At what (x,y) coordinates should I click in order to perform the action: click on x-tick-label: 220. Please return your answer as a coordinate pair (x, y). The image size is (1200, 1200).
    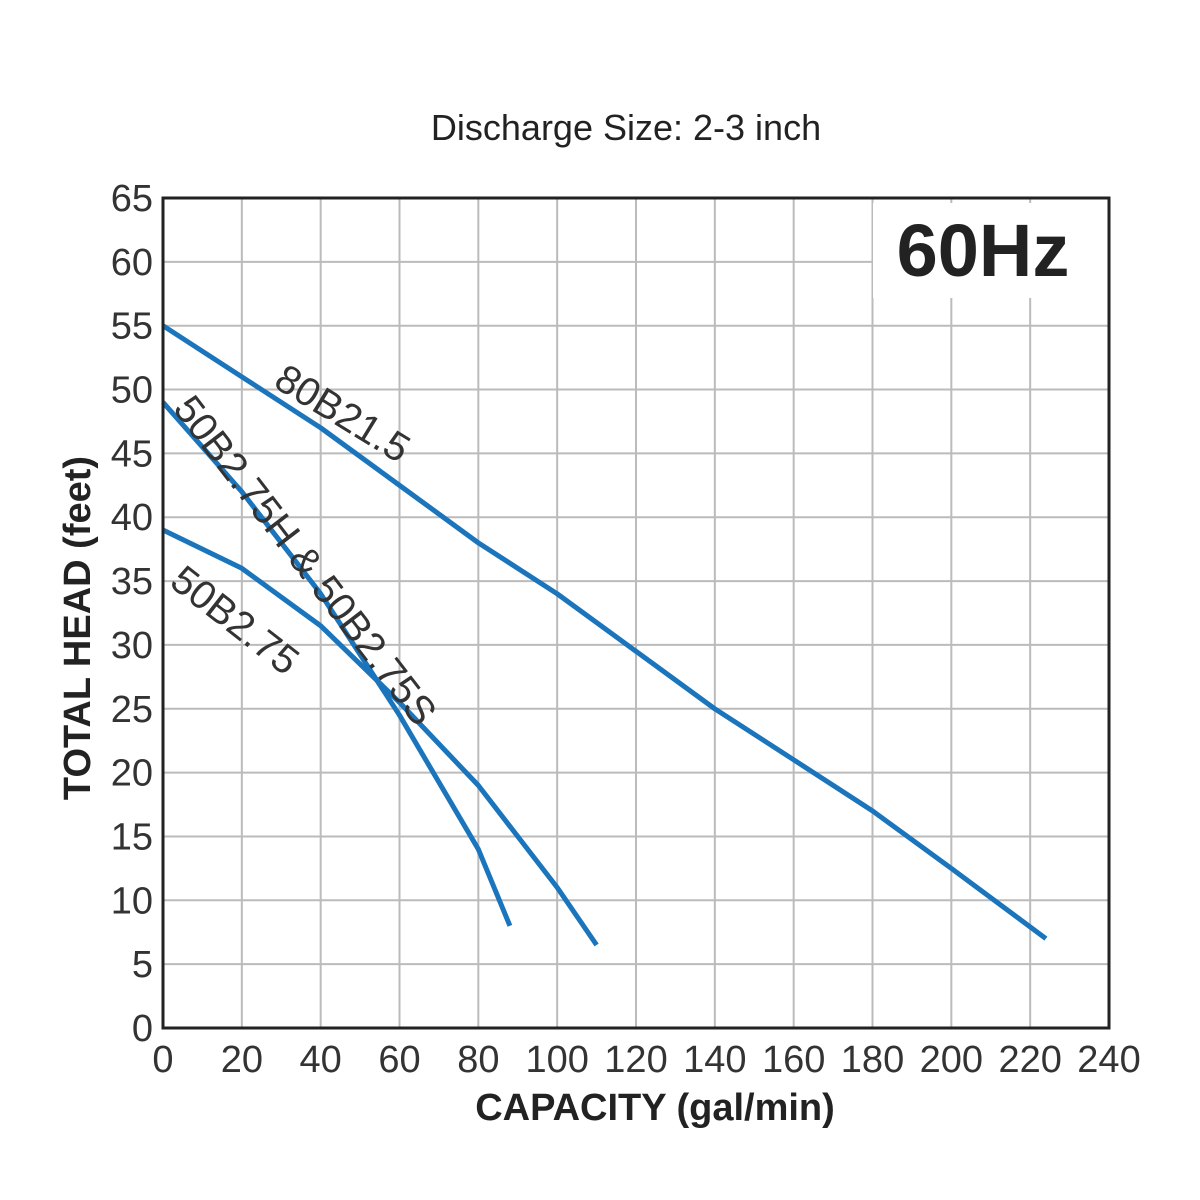
    Looking at the image, I should click on (1029, 1060).